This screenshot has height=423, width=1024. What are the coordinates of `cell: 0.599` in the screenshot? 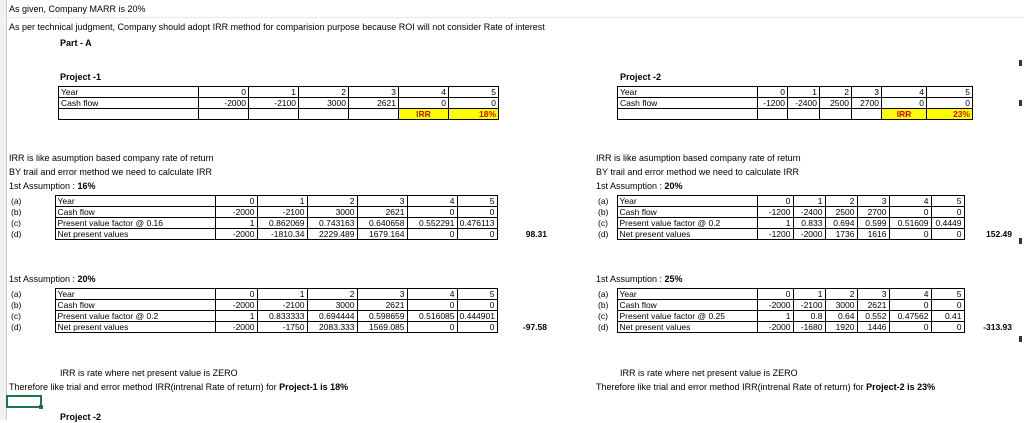 It's located at (873, 223).